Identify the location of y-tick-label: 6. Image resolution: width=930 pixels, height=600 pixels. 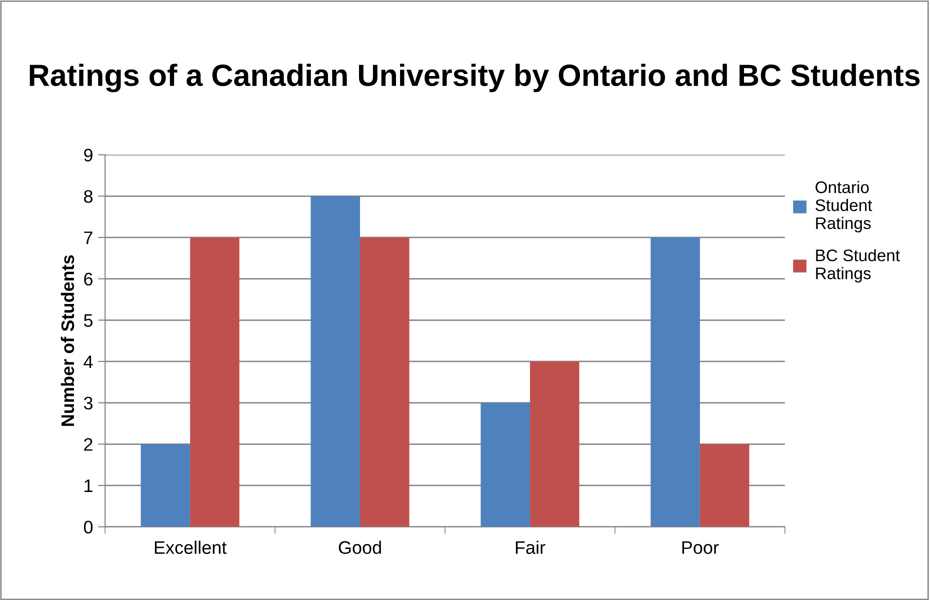
(88, 279).